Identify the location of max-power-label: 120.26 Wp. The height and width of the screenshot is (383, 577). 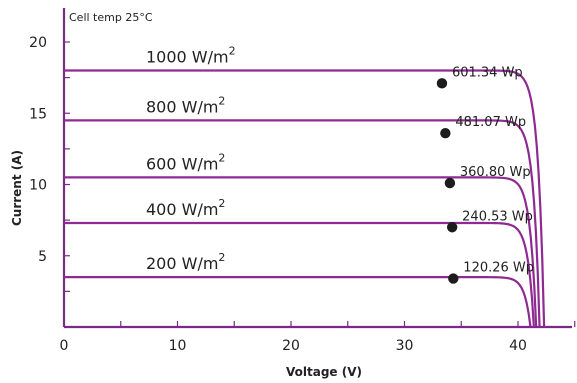
(498, 268).